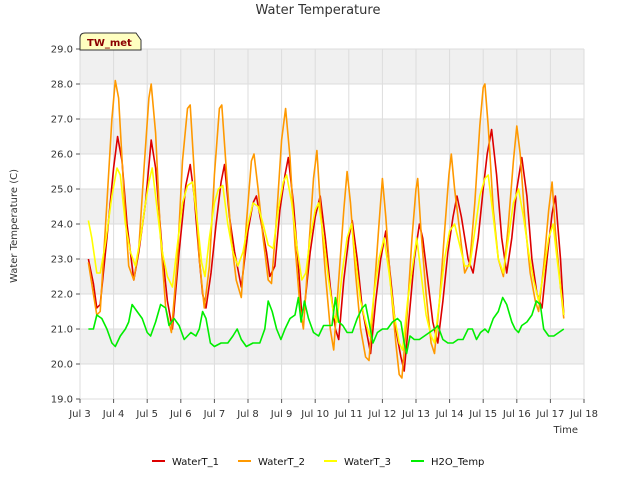 The height and width of the screenshot is (480, 640). Describe the element at coordinates (113, 414) in the screenshot. I see `x-tick-label: Jul 4` at that location.